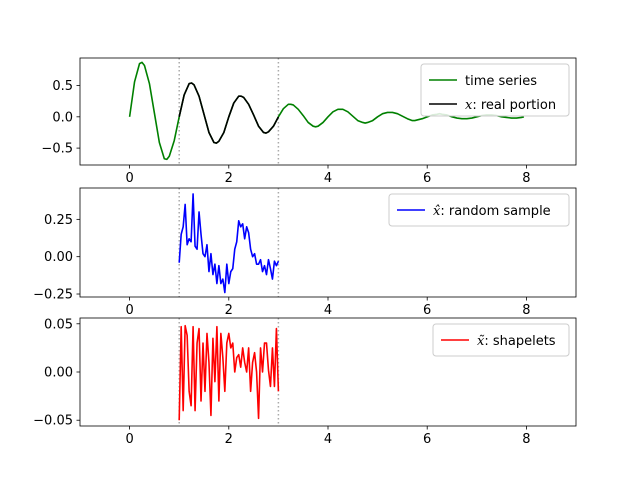 The width and height of the screenshot is (640, 480). Describe the element at coordinates (492, 211) in the screenshot. I see `legend-label: x̂: random sample` at that location.